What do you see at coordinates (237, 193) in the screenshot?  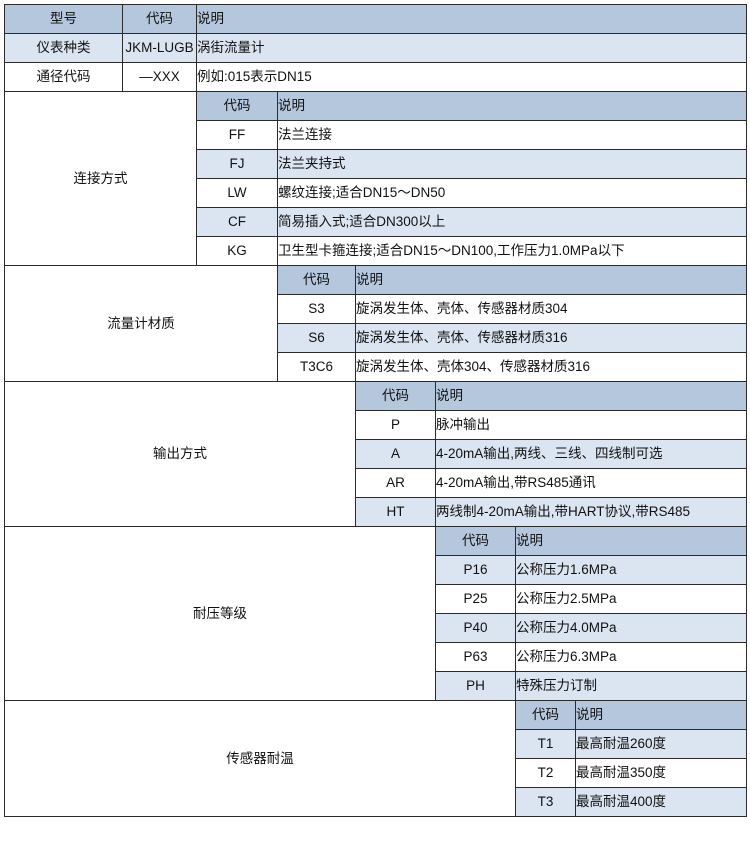 I see `code-cell: LW` at bounding box center [237, 193].